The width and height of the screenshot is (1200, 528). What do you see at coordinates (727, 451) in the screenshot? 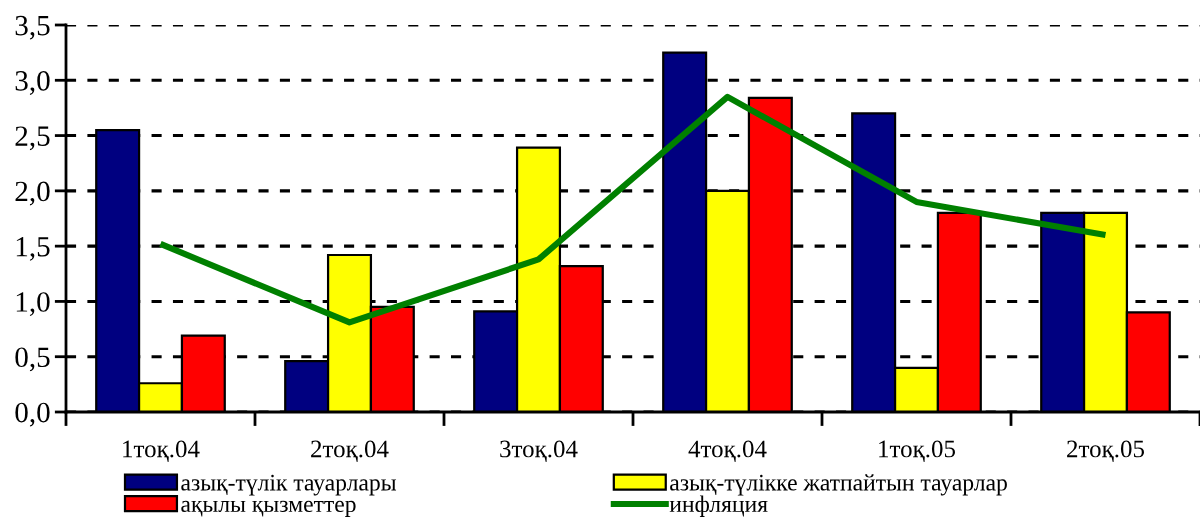
I see `x-tick-label: 4тоқ.04` at bounding box center [727, 451].